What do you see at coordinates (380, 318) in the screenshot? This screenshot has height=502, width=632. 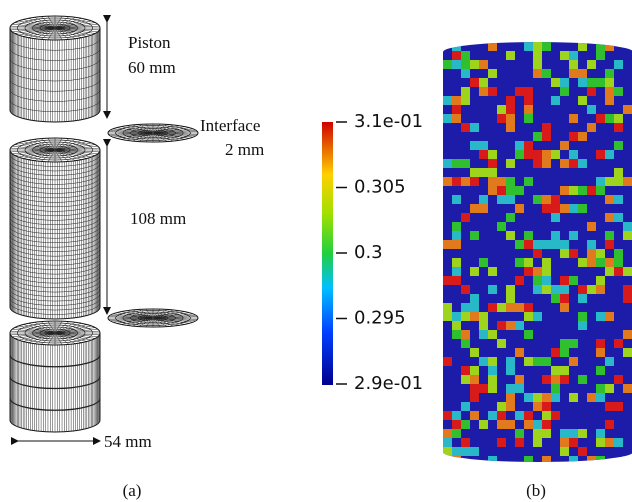 I see `colorbar-tick-label: 0.295` at bounding box center [380, 318].